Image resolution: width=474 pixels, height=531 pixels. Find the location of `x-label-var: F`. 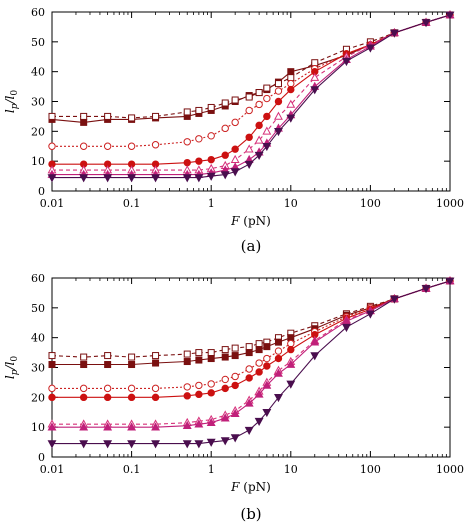

x-label-var: F is located at coordinates (235, 487).